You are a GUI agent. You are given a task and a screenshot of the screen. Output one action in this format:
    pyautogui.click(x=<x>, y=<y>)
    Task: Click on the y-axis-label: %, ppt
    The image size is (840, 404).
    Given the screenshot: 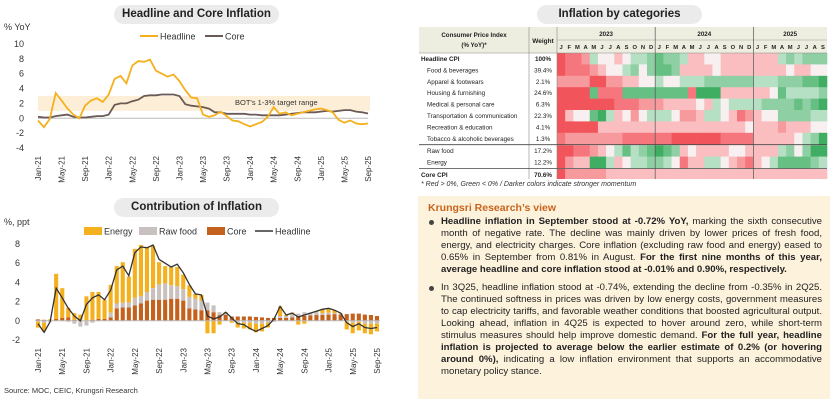 What is the action you would take?
    pyautogui.click(x=17, y=222)
    